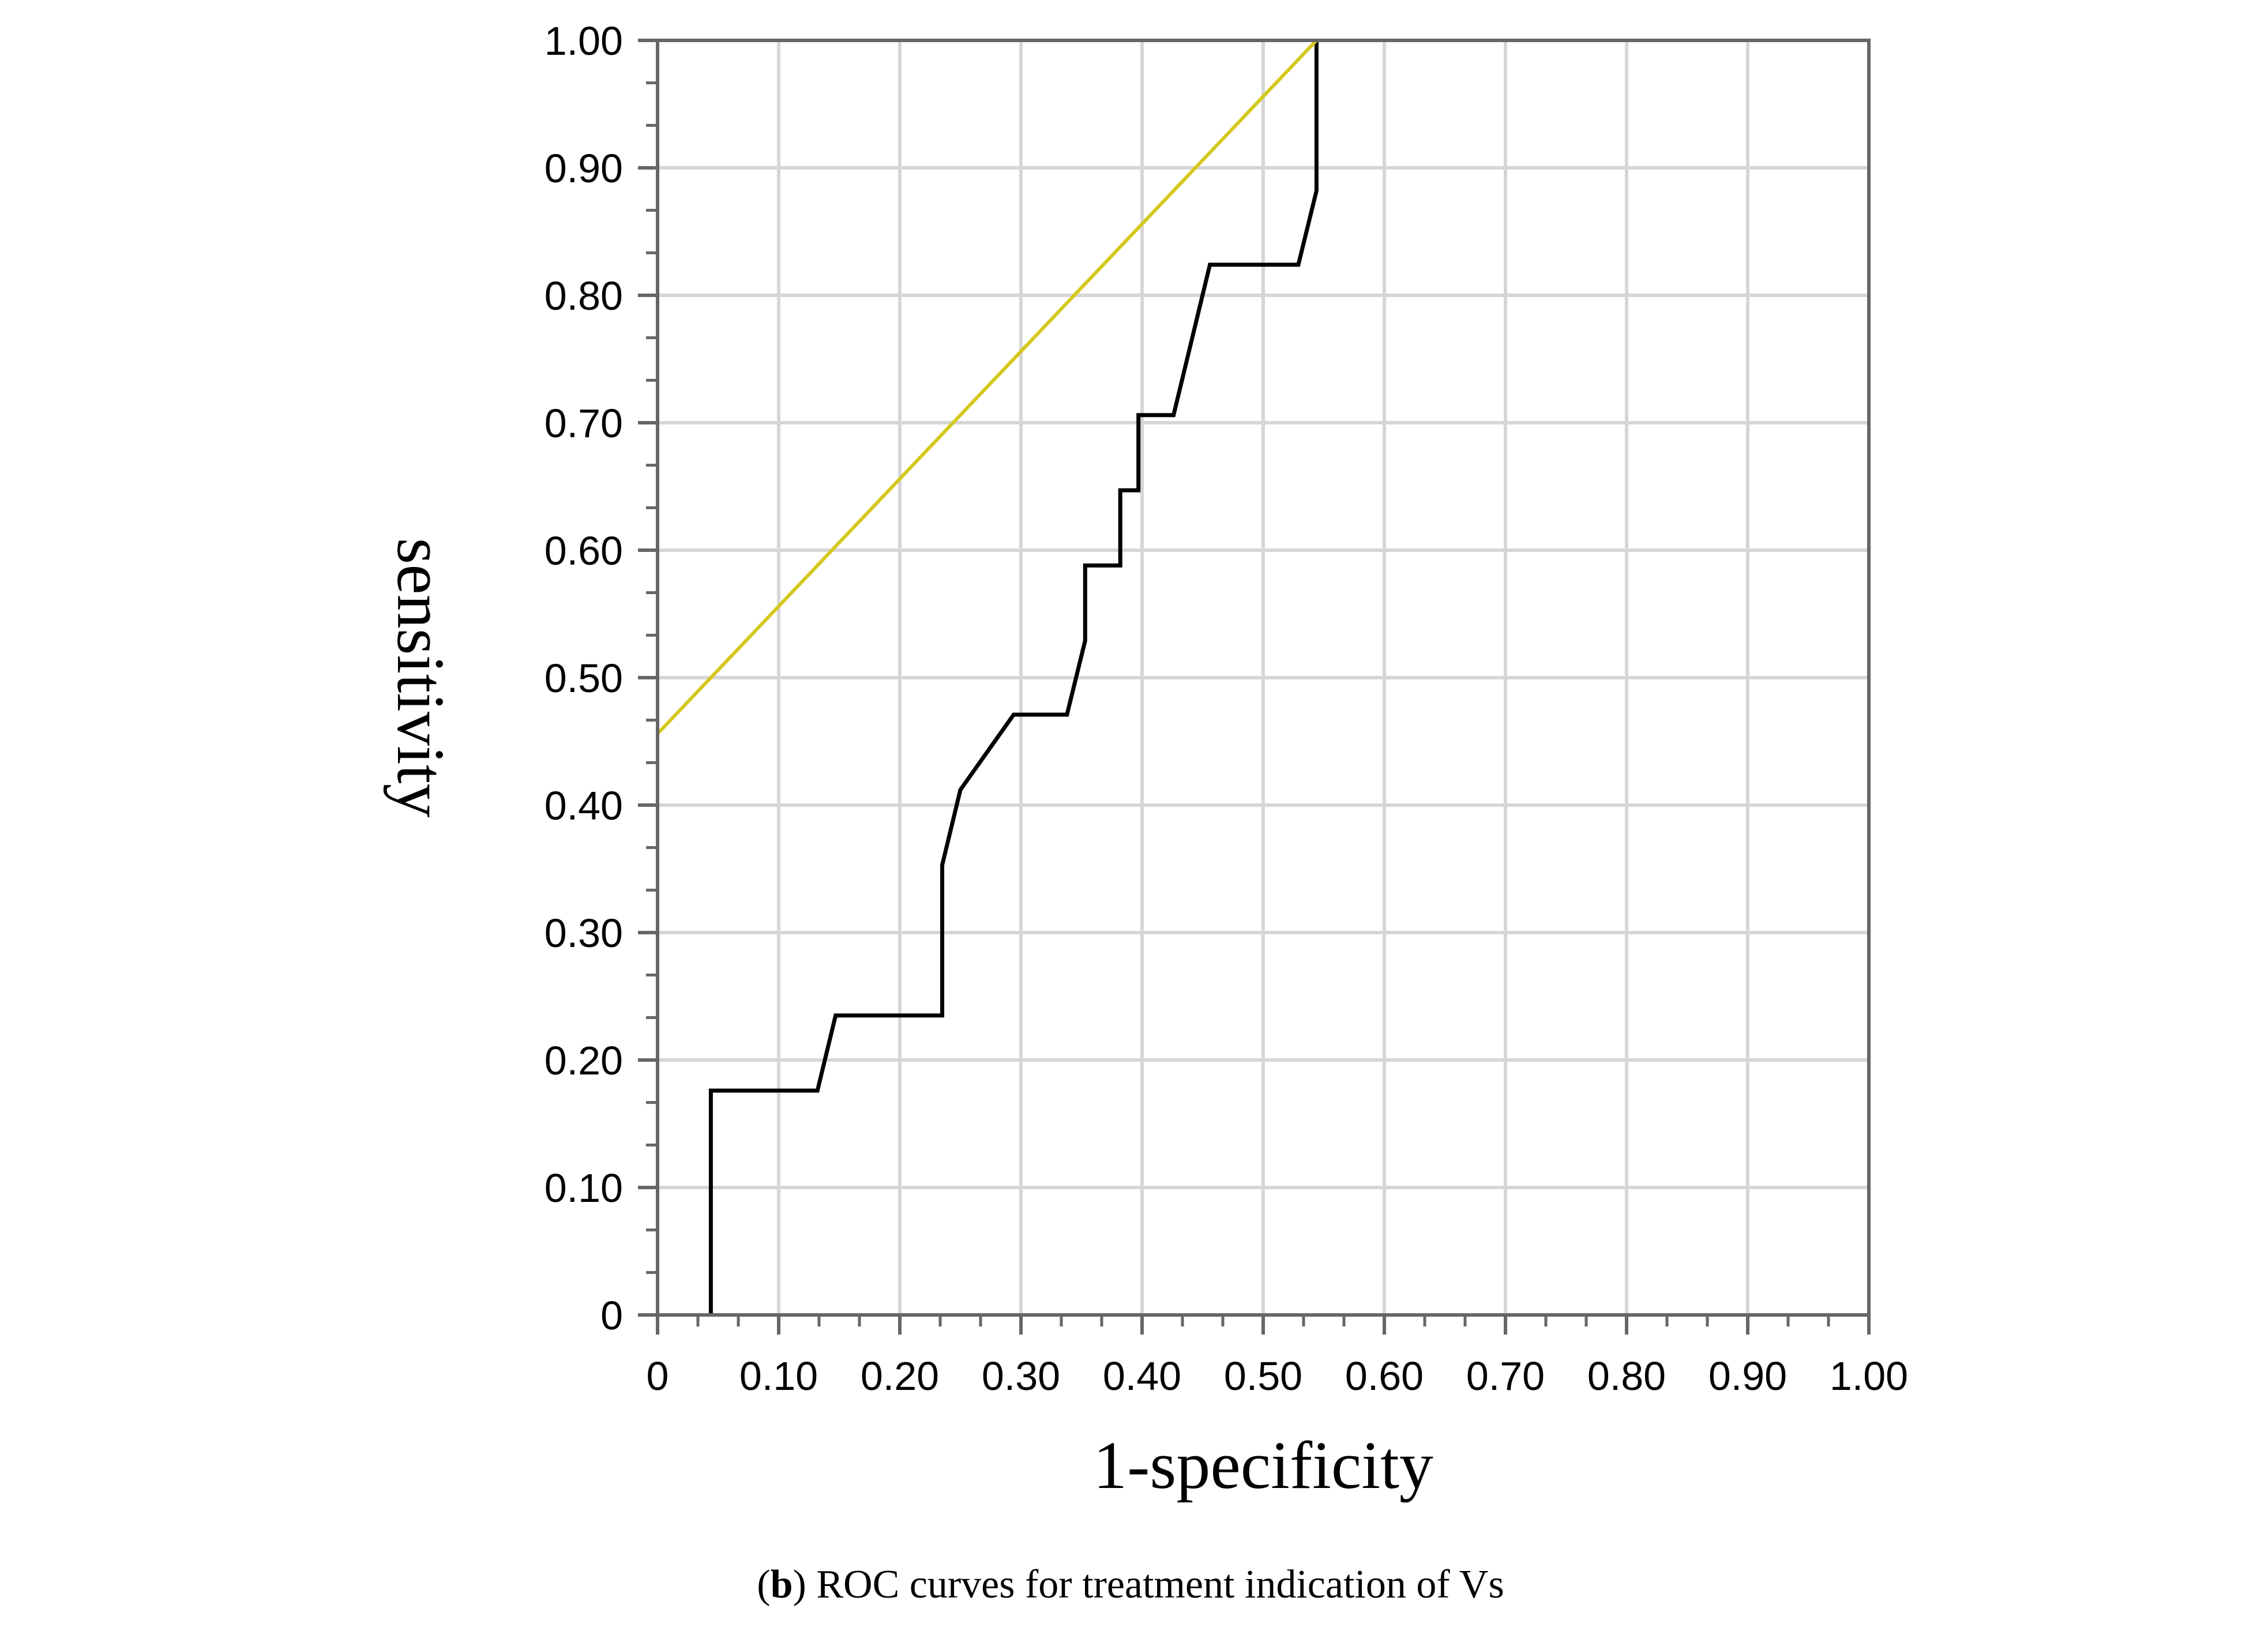 This screenshot has width=2268, height=1631. I want to click on y-axis-title: sensitivity, so click(421, 677).